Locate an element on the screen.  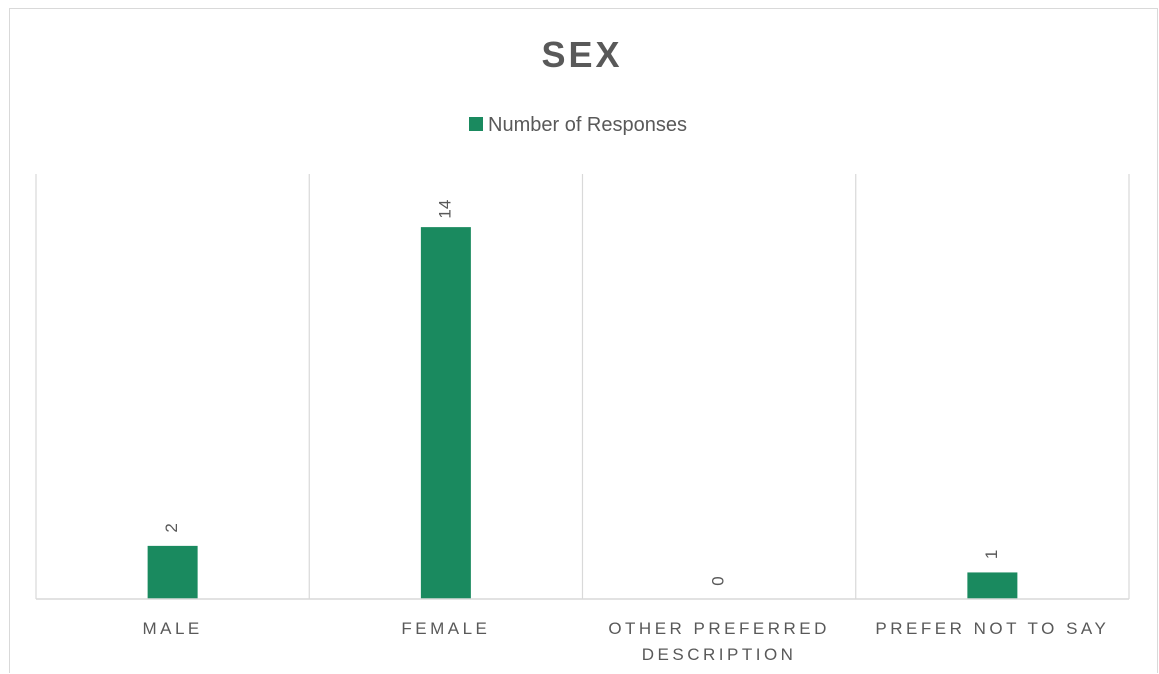
bar-female is located at coordinates (445, 413).